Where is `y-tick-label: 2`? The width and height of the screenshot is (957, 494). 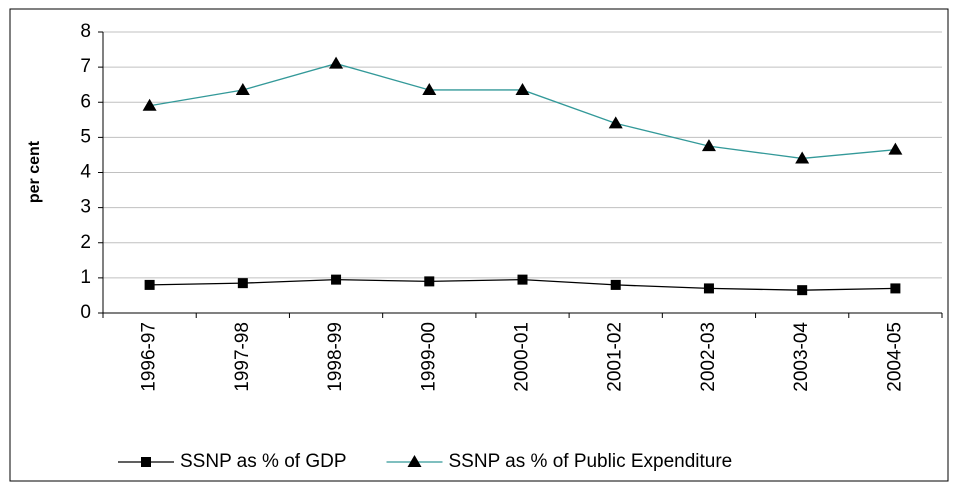
y-tick-label: 2 is located at coordinates (85, 242).